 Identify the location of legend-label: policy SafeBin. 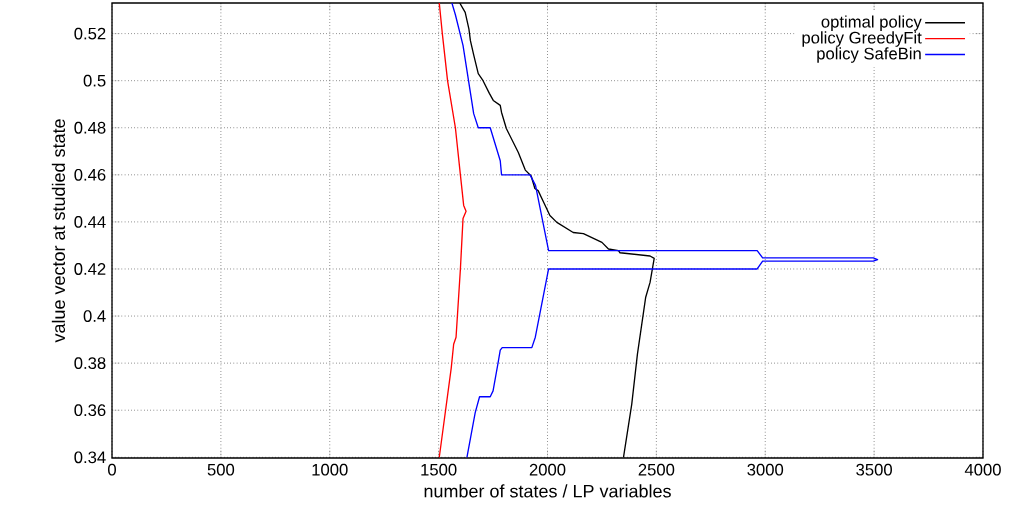
(869, 55).